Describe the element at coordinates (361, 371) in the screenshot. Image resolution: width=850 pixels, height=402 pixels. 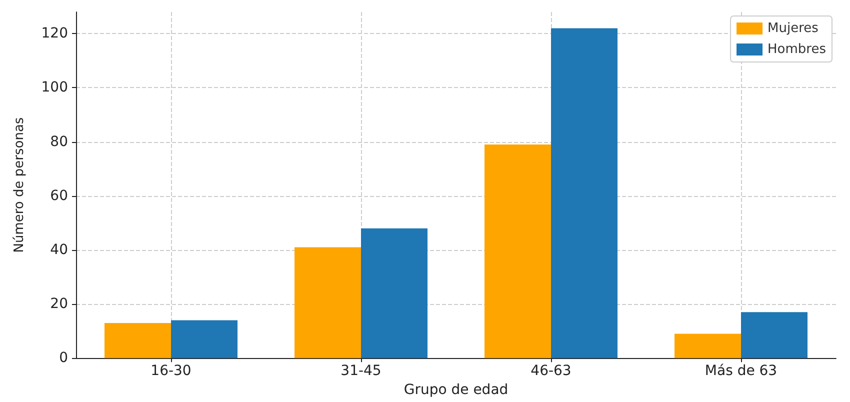
I see `x-tick-label: 31-45` at that location.